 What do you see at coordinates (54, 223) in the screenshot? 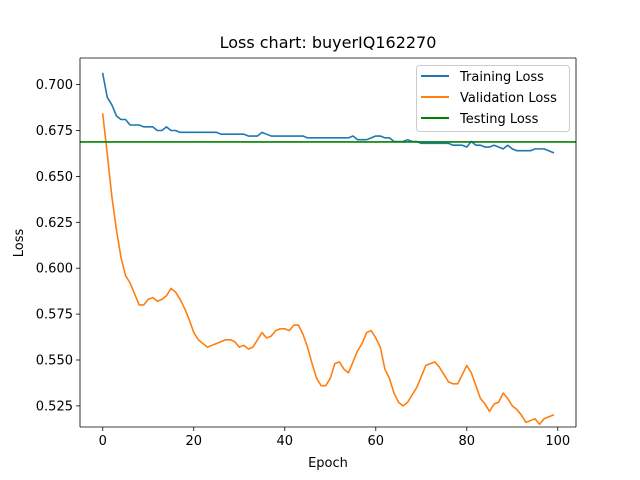
I see `y-tick-label: 0.625` at bounding box center [54, 223].